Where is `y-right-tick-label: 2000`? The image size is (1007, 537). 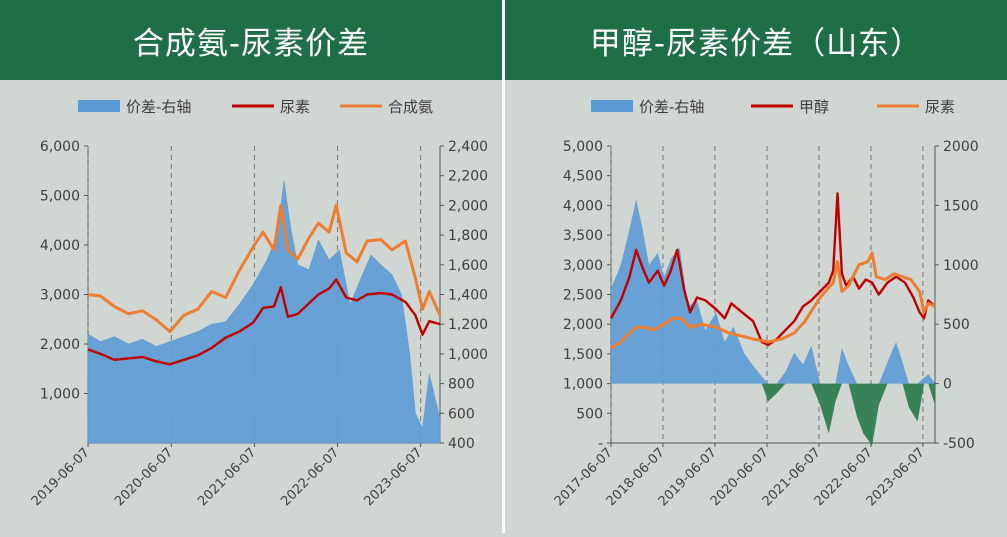 y-right-tick-label: 2000 is located at coordinates (961, 147).